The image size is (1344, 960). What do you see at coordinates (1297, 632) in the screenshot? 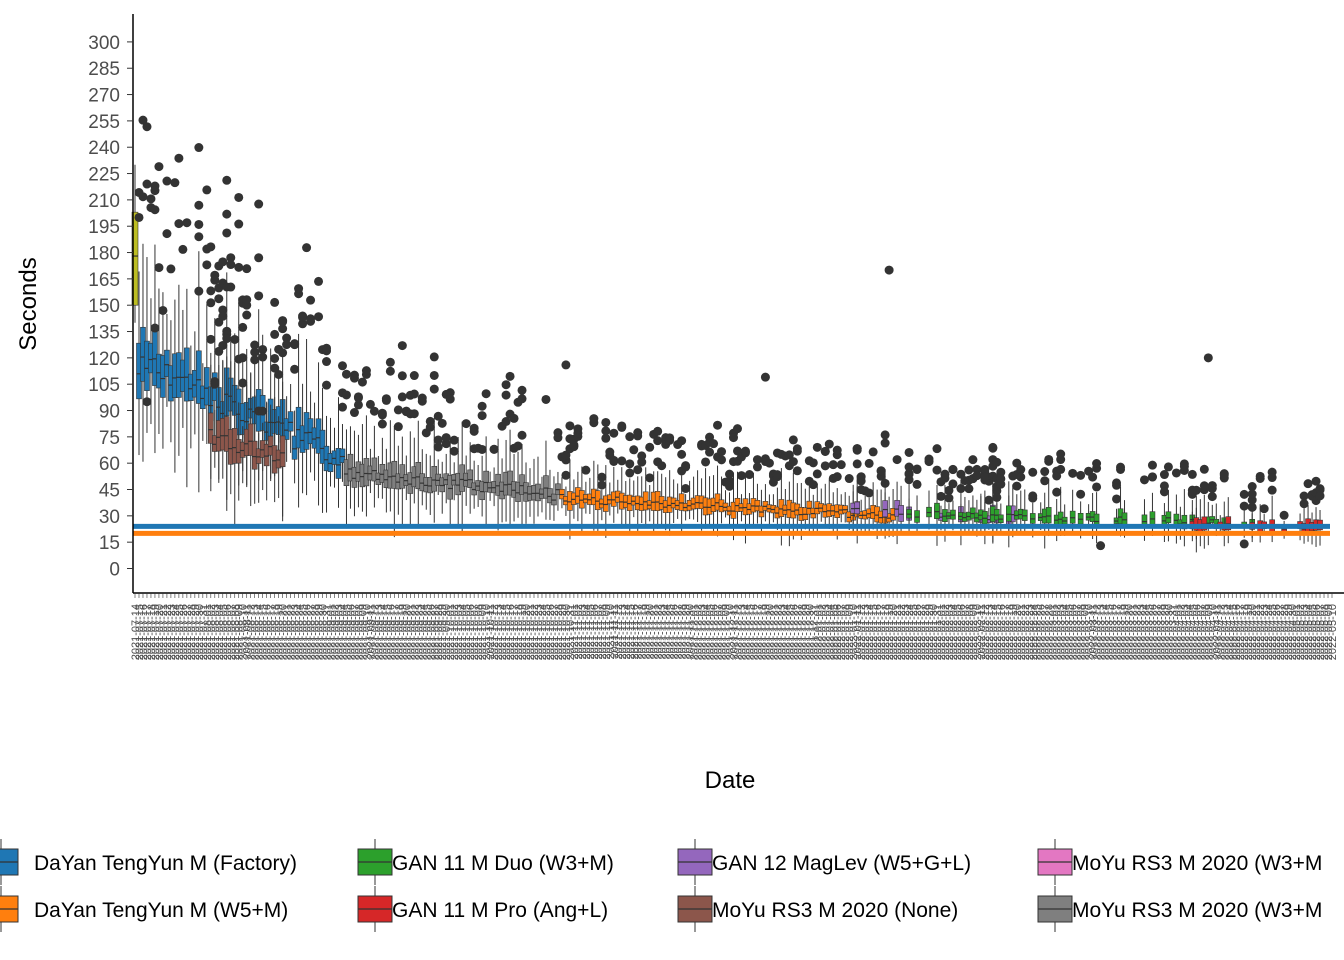
I see `x-tick-label: 2022-05-01` at bounding box center [1297, 632].